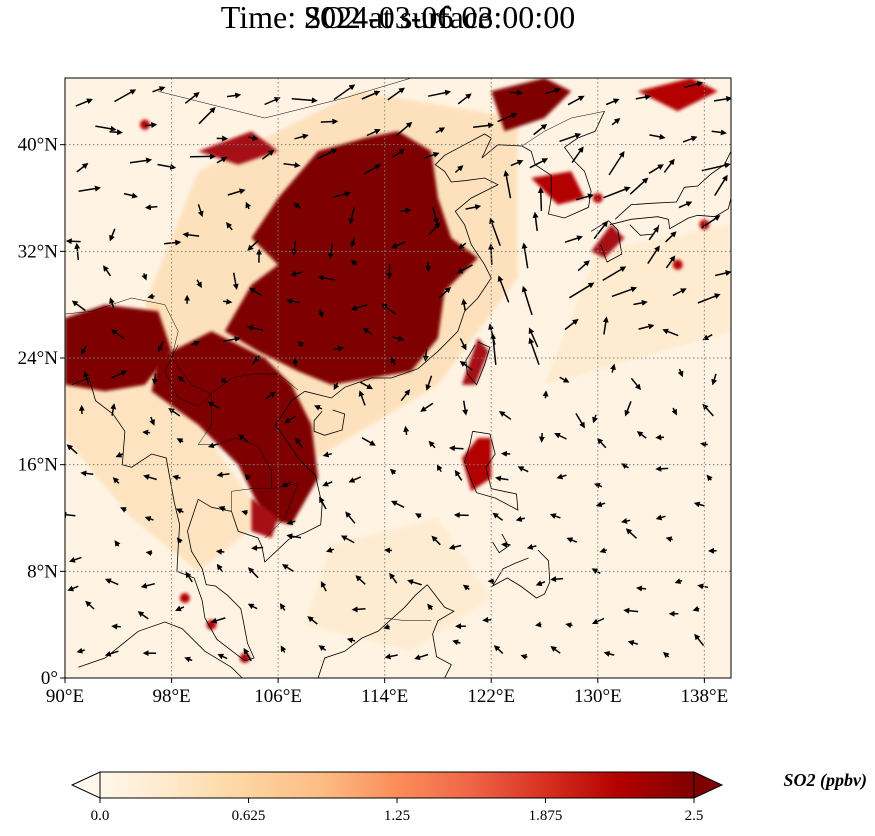  What do you see at coordinates (491, 696) in the screenshot?
I see `x-tick-label-5: 122°E` at bounding box center [491, 696].